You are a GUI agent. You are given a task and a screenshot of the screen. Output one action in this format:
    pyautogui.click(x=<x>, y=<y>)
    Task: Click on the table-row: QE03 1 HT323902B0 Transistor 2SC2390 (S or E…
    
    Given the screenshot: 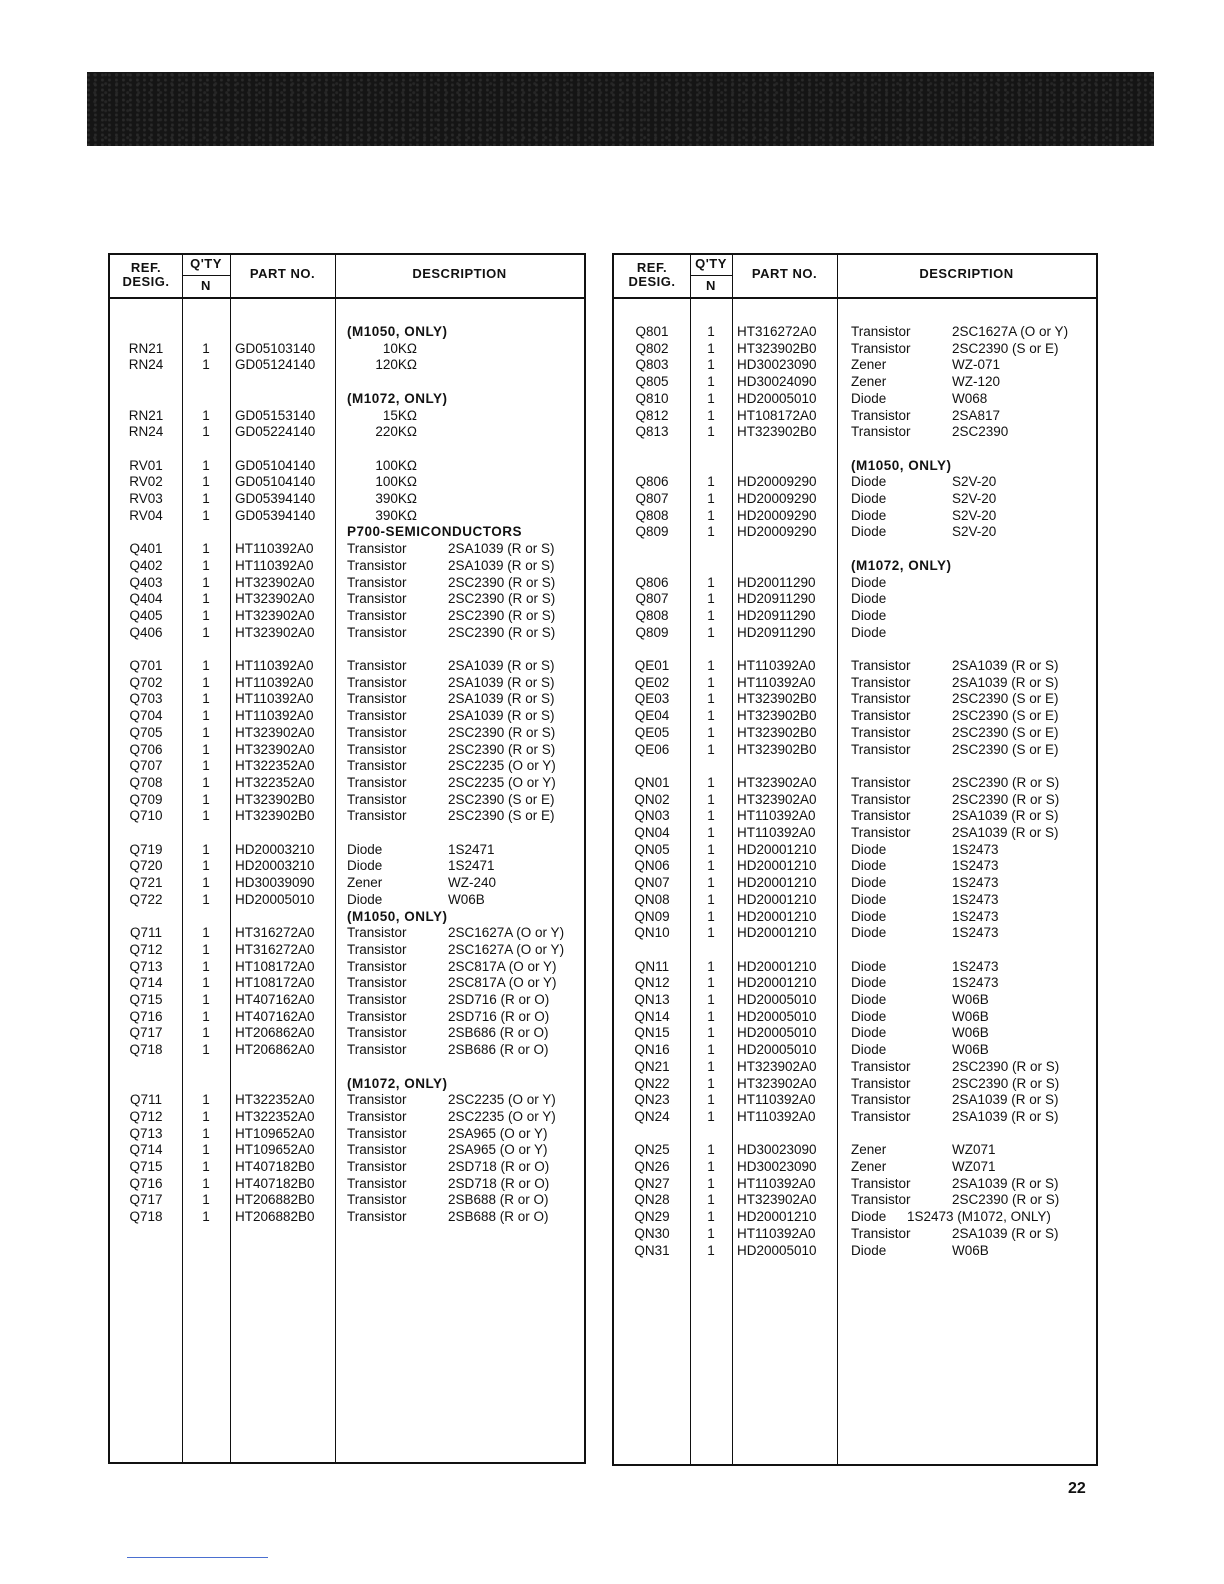 What is the action you would take?
    pyautogui.click(x=855, y=699)
    